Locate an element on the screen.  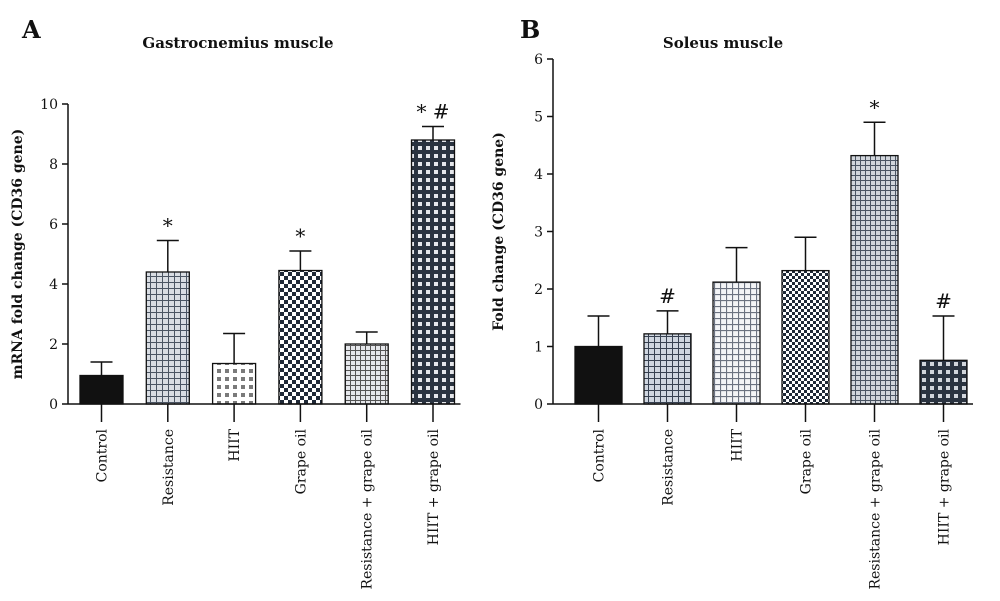
y-axis-title: Fold change (CD36 gene) is located at coordinates (499, 231).